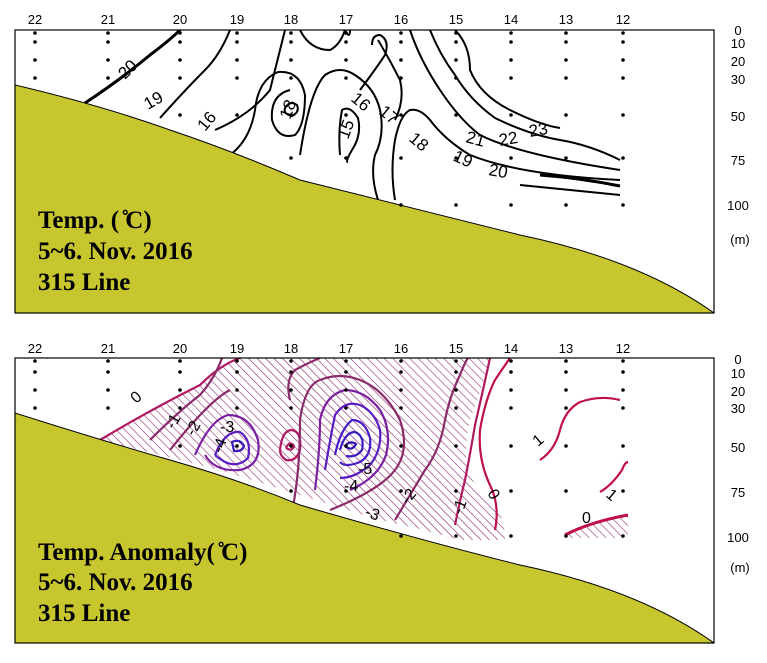  I want to click on negative-anomaly-hatch, so click(302, 449).